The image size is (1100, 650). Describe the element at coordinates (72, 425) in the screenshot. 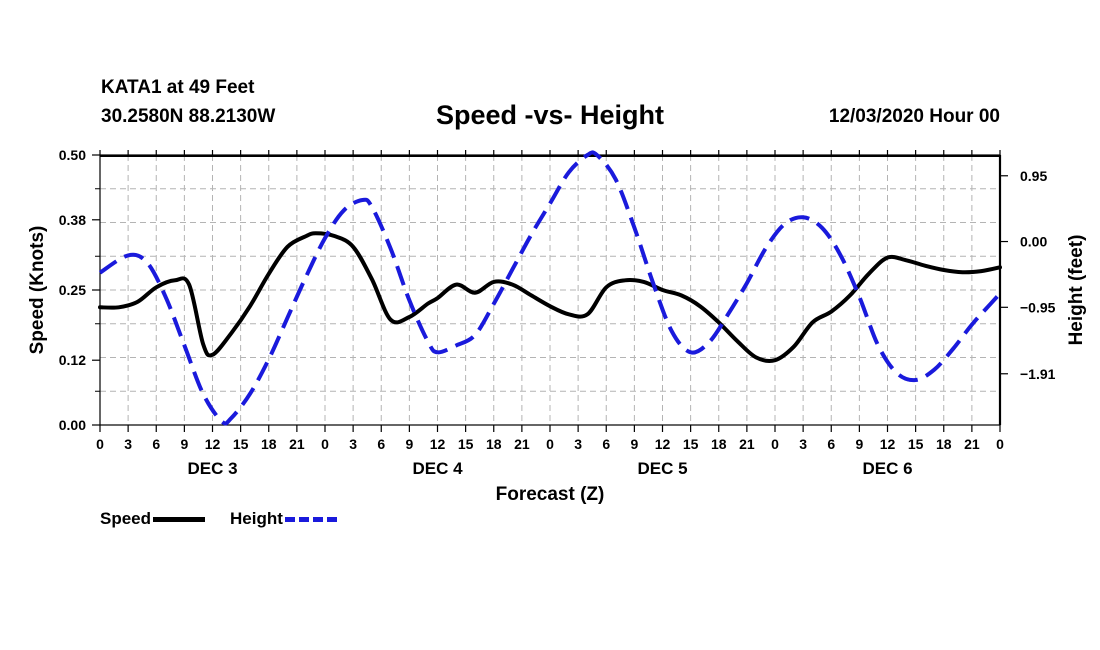

I see `y-tick-label: 0.00` at that location.